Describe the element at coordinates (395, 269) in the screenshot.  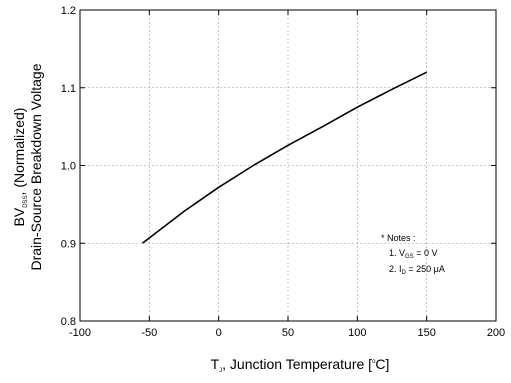
I see `notes-line-2-prefix: 2. I` at that location.